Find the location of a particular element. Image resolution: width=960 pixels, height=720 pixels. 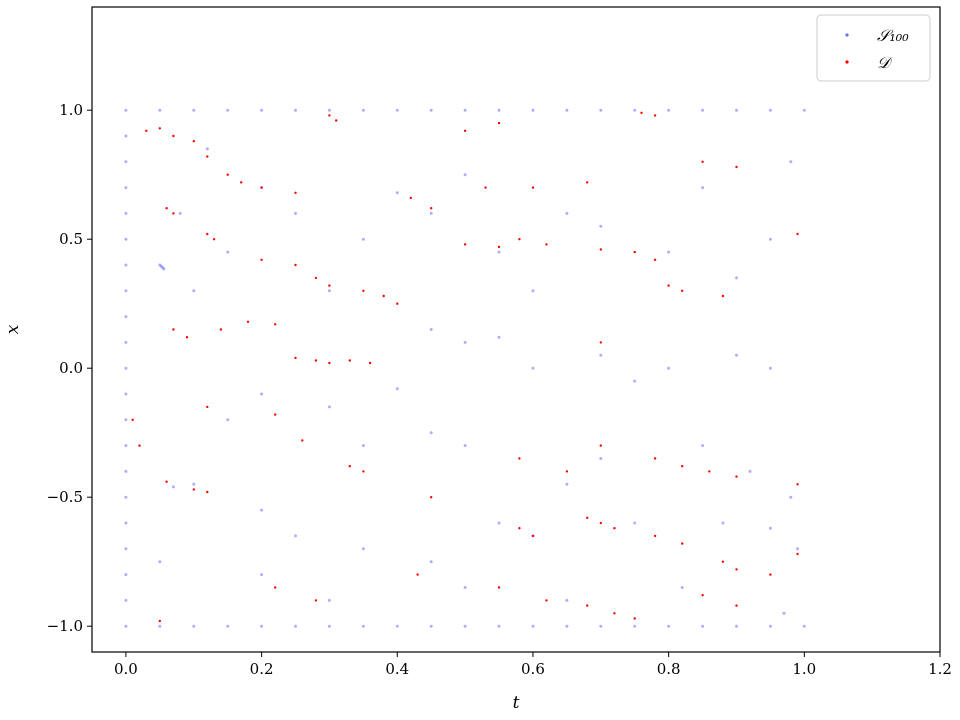

y-axis: −1.0 −0.5 0.0 0.5 1.0 is located at coordinates (69, 368).